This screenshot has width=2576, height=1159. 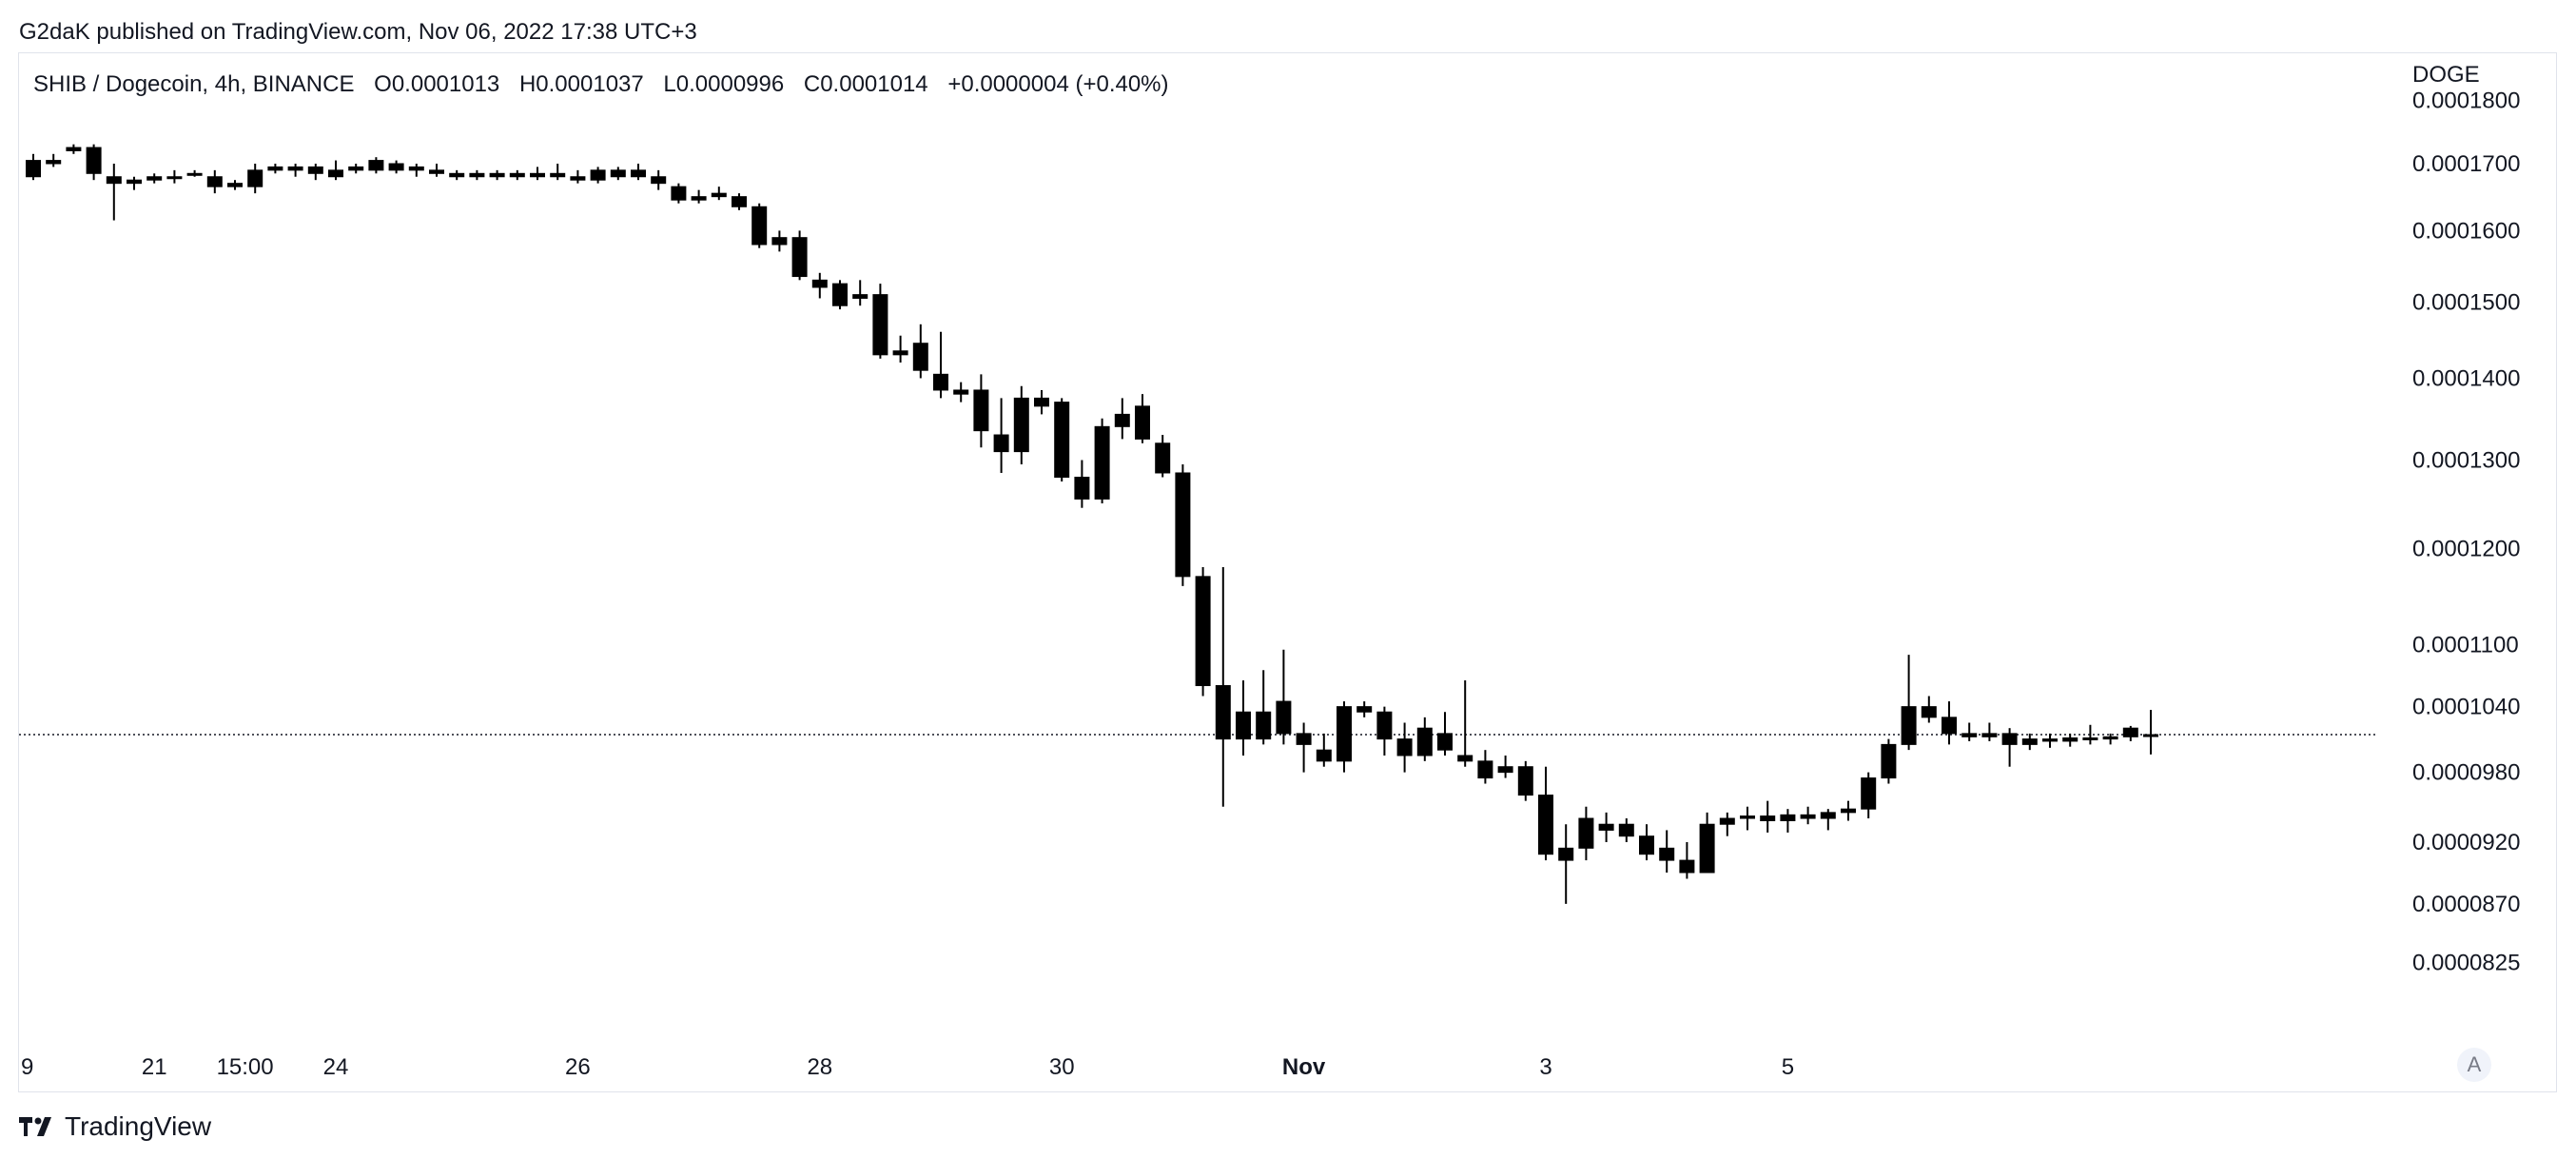 What do you see at coordinates (1304, 1067) in the screenshot?
I see `time-tick-label: Nov` at bounding box center [1304, 1067].